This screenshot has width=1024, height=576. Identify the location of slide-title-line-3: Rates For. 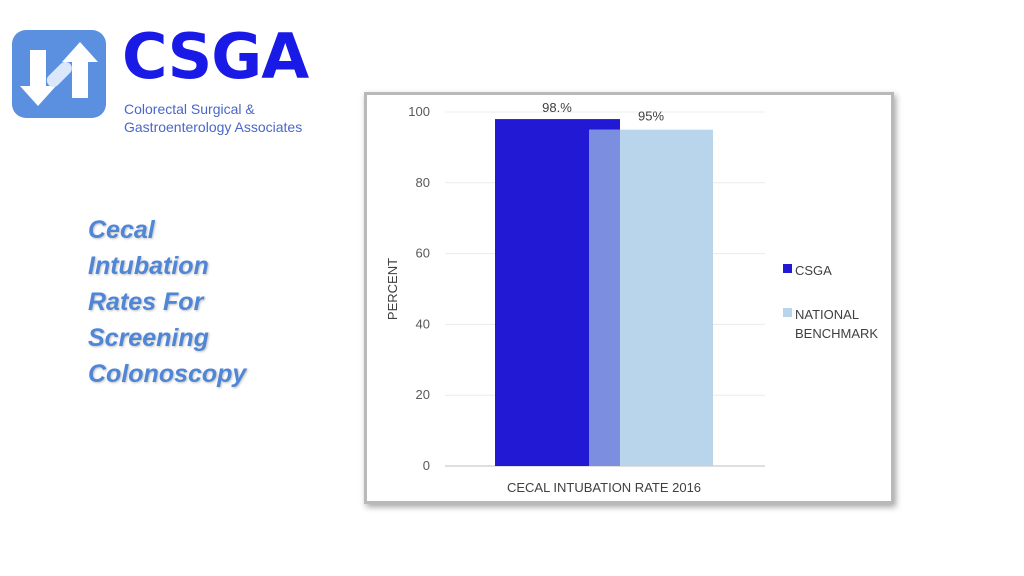
(146, 302).